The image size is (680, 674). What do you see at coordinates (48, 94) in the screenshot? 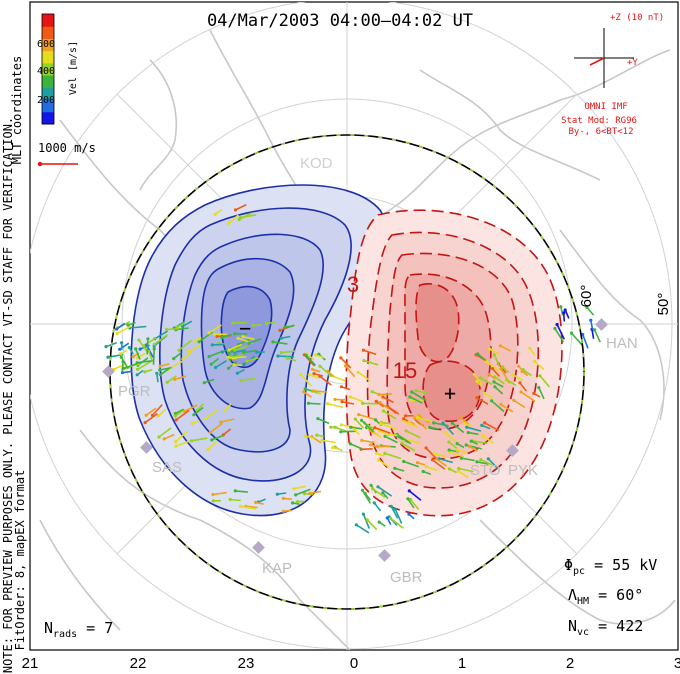
I see `color-scale-segment` at bounding box center [48, 94].